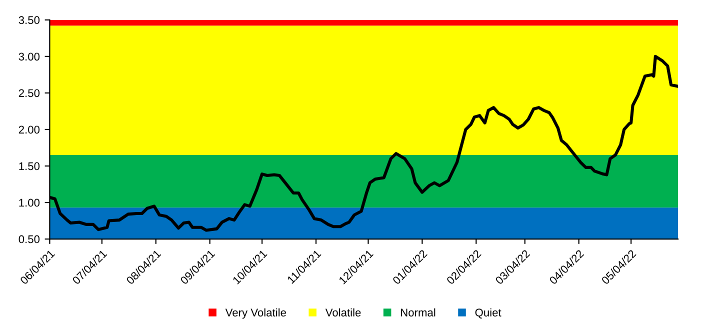 The width and height of the screenshot is (710, 332). What do you see at coordinates (255, 313) in the screenshot?
I see `legend-label: Very Volatile` at bounding box center [255, 313].